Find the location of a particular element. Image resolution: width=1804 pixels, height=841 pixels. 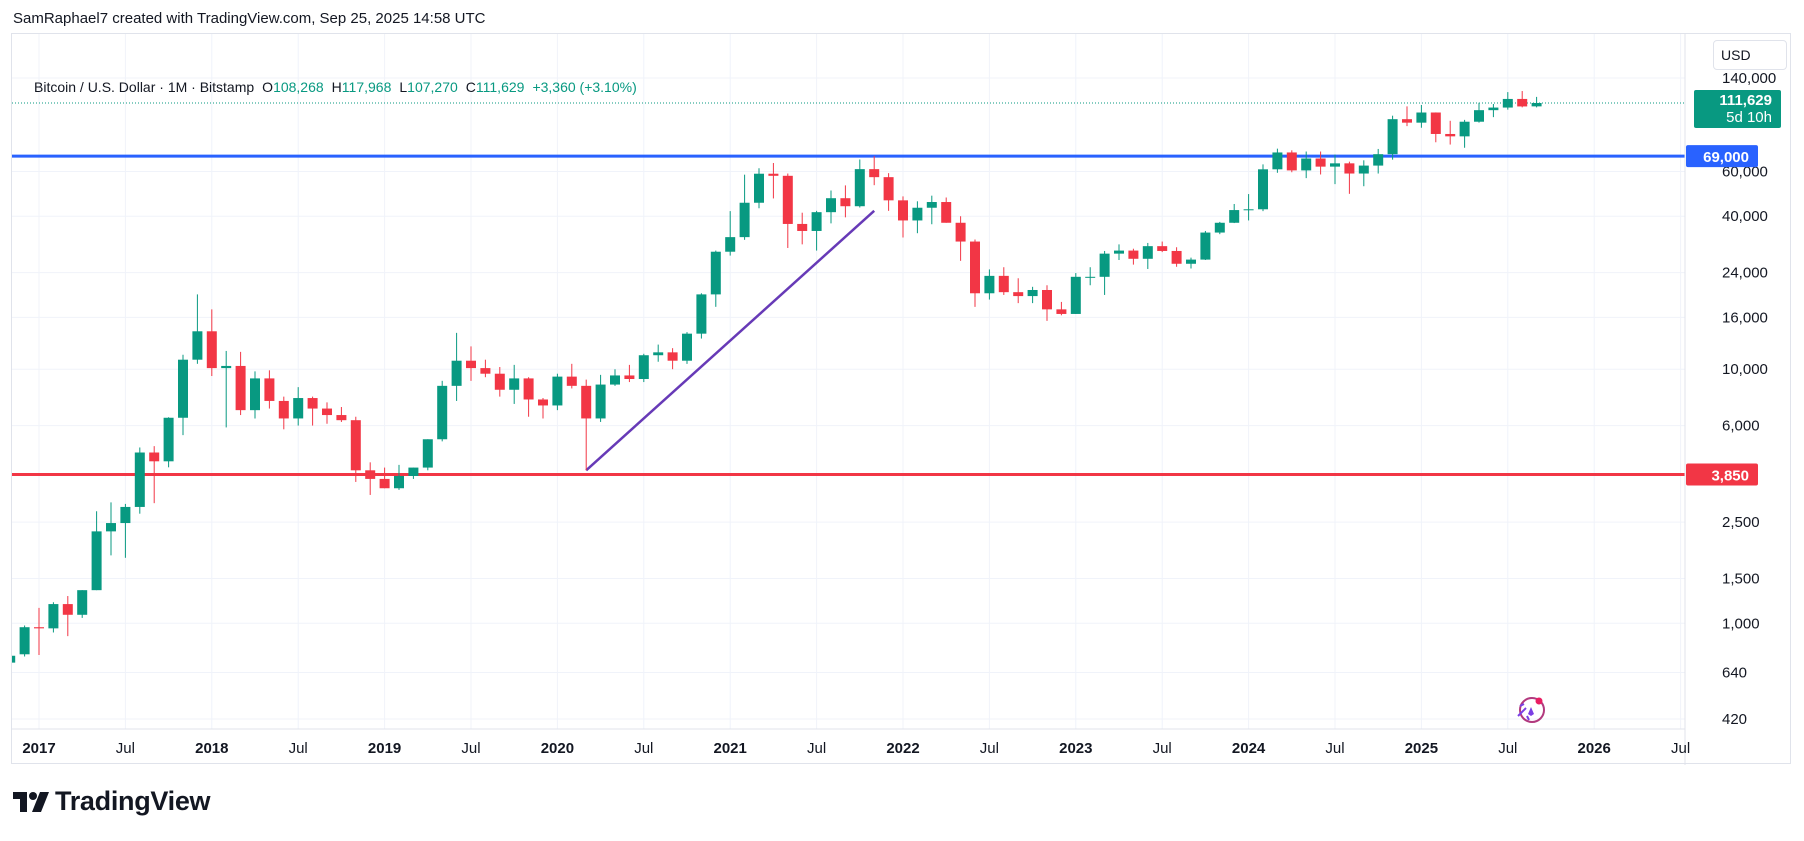

sparkle-icon is located at coordinates (1531, 710).